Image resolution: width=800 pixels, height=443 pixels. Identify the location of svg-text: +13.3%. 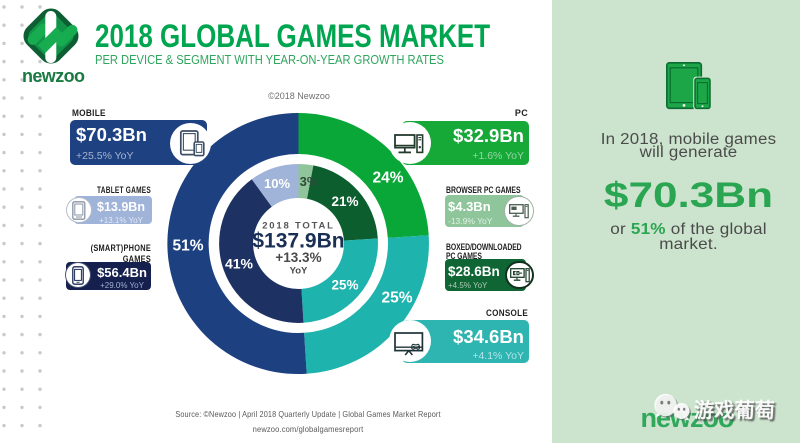
(298, 257).